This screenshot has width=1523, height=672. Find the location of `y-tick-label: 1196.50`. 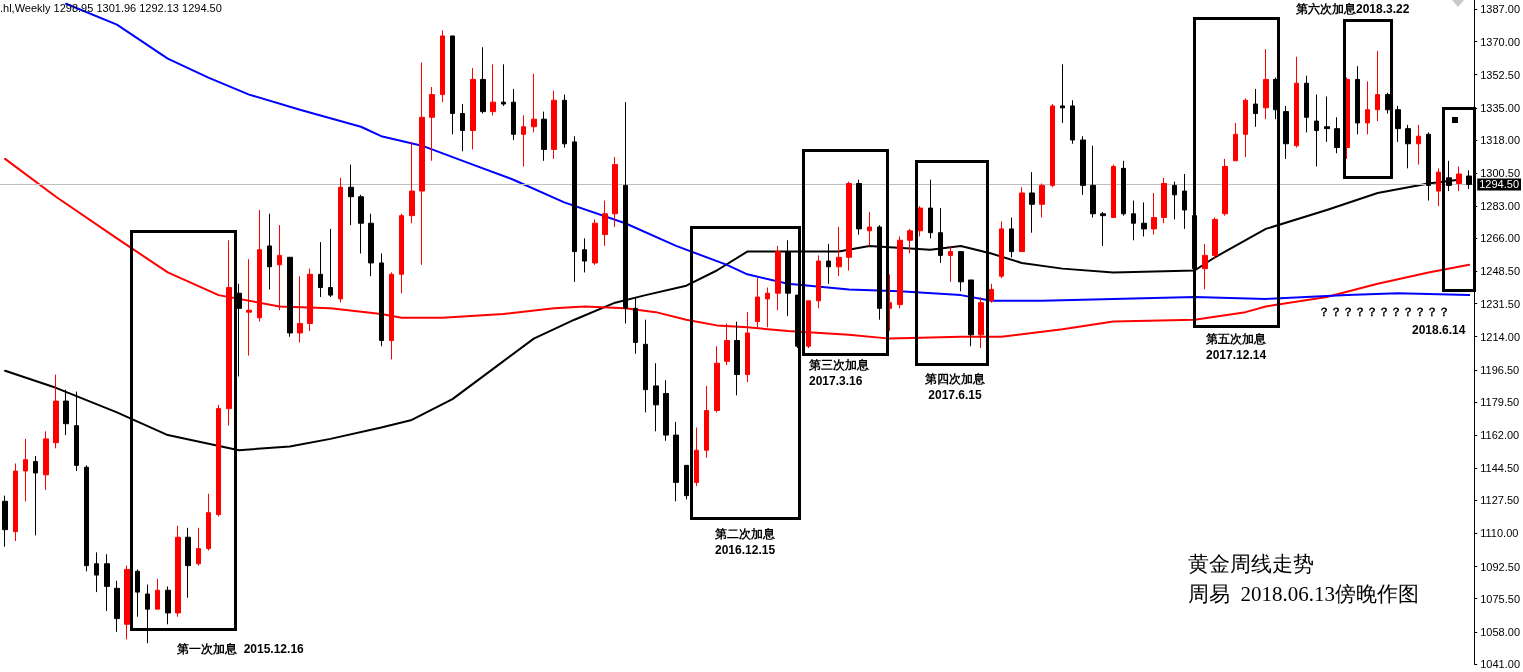

y-tick-label: 1196.50 is located at coordinates (1500, 369).